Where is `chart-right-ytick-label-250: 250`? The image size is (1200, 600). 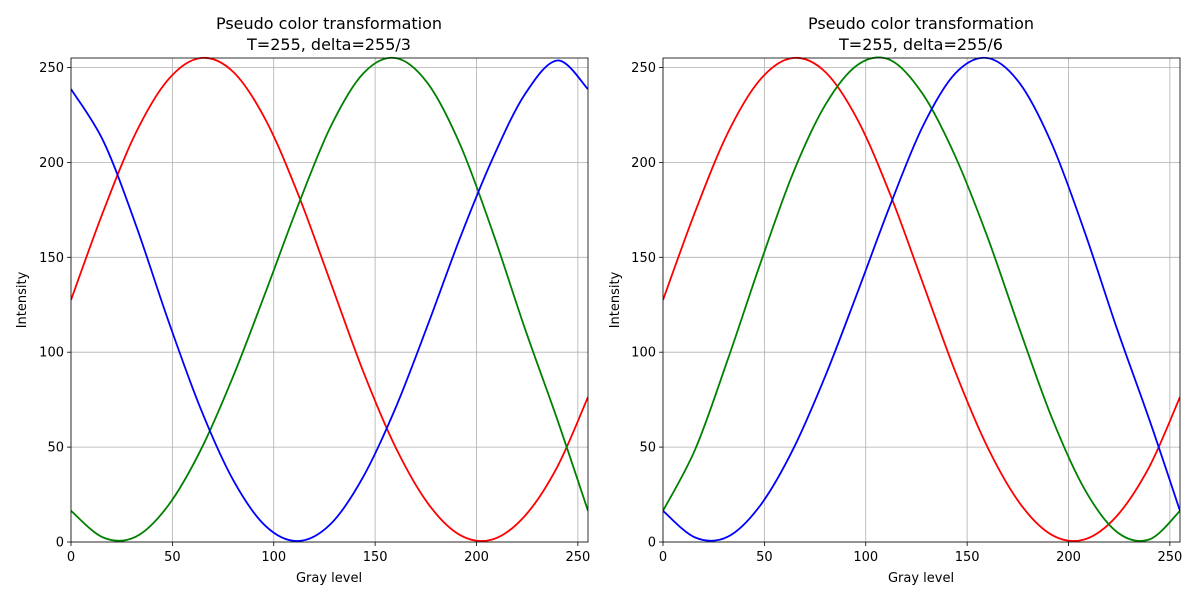
chart-right-ytick-label-250: 250 is located at coordinates (643, 68).